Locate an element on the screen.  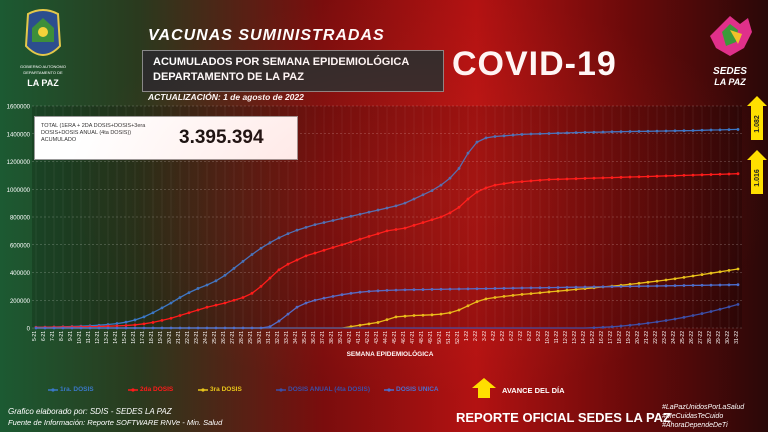
subtitle-line-1: ACUMULADOS POR SEMANA EPIDEMIOLÓGICA is located at coordinates (281, 62).